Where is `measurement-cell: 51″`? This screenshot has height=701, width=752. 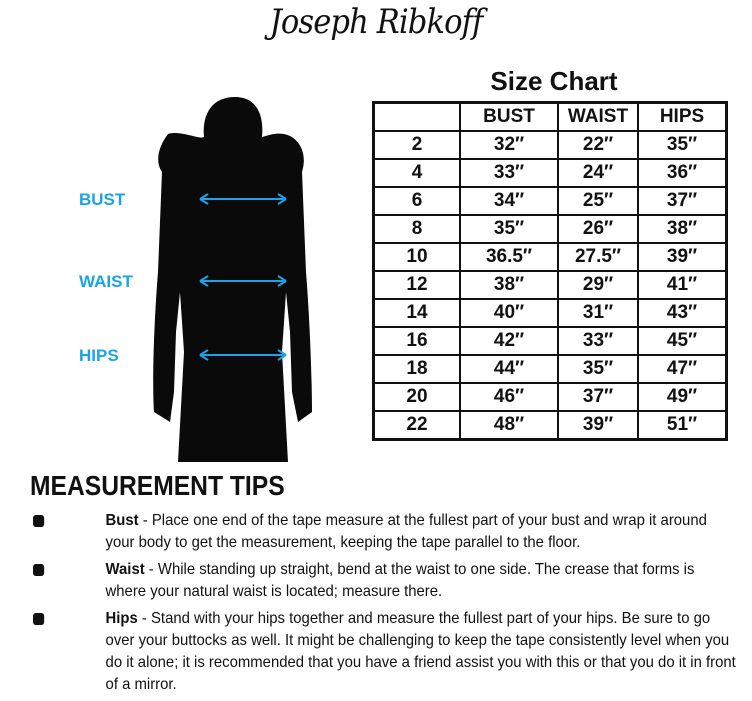
measurement-cell: 51″ is located at coordinates (682, 425).